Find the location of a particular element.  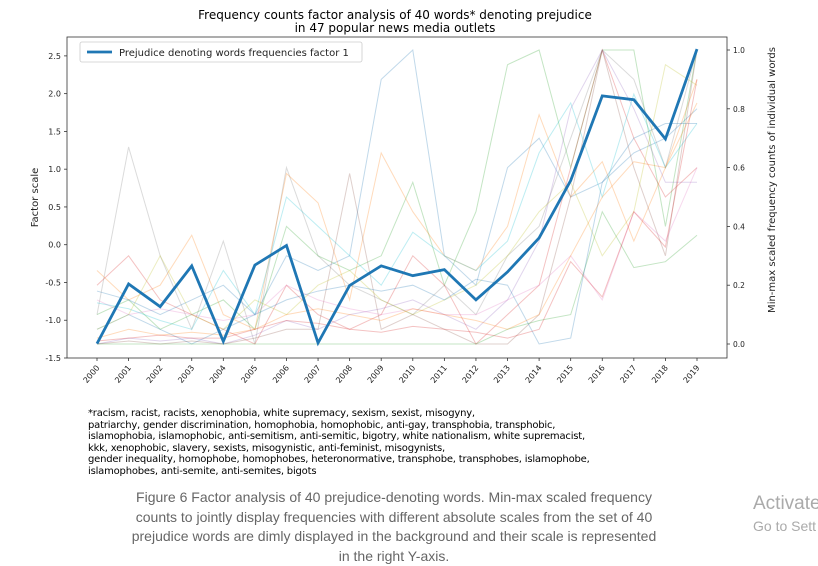

x-tick-label: 2012 is located at coordinates (470, 374).